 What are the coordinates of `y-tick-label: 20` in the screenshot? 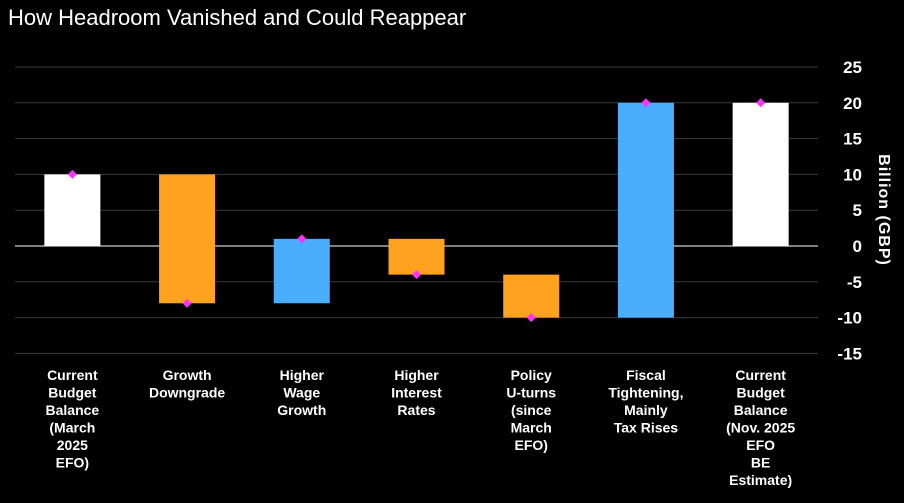 It's located at (852, 103).